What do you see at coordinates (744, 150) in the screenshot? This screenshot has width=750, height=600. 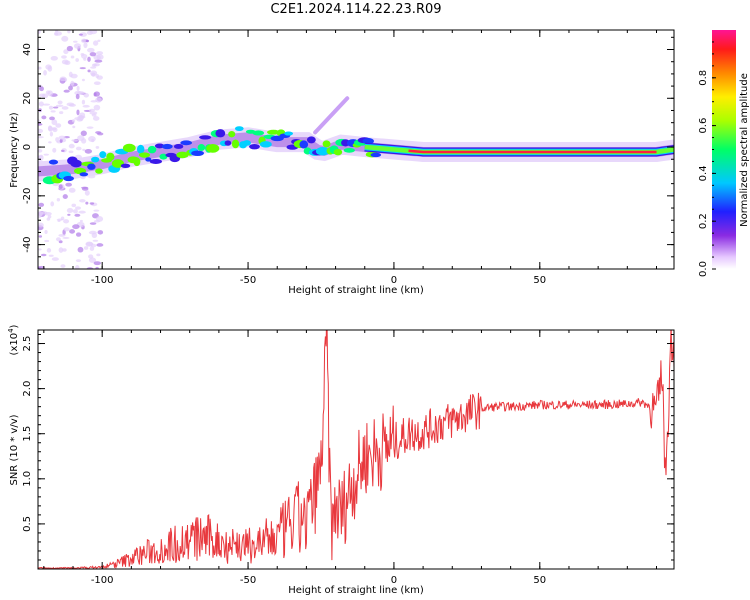 I see `colorbar-label: Normalized spectral amplitude` at bounding box center [744, 150].